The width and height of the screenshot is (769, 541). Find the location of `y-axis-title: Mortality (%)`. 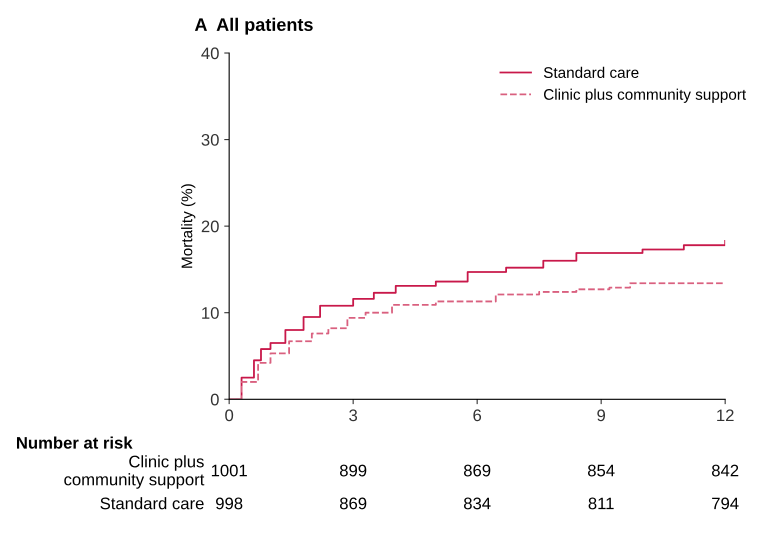

y-axis-title: Mortality (%) is located at coordinates (188, 226).